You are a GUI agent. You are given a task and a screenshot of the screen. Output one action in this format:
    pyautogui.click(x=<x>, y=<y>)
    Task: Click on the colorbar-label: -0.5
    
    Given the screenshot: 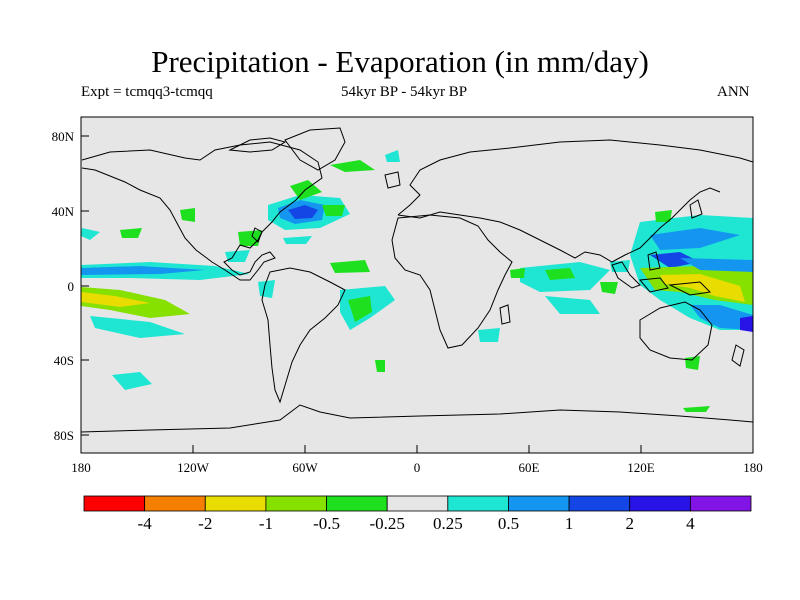 What is the action you would take?
    pyautogui.click(x=326, y=523)
    